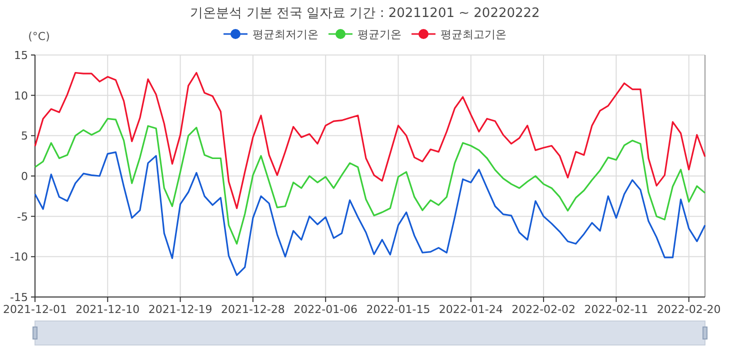 The image size is (730, 350). What do you see at coordinates (616, 309) in the screenshot?
I see `x-tick-label: 2022-02-11` at bounding box center [616, 309].